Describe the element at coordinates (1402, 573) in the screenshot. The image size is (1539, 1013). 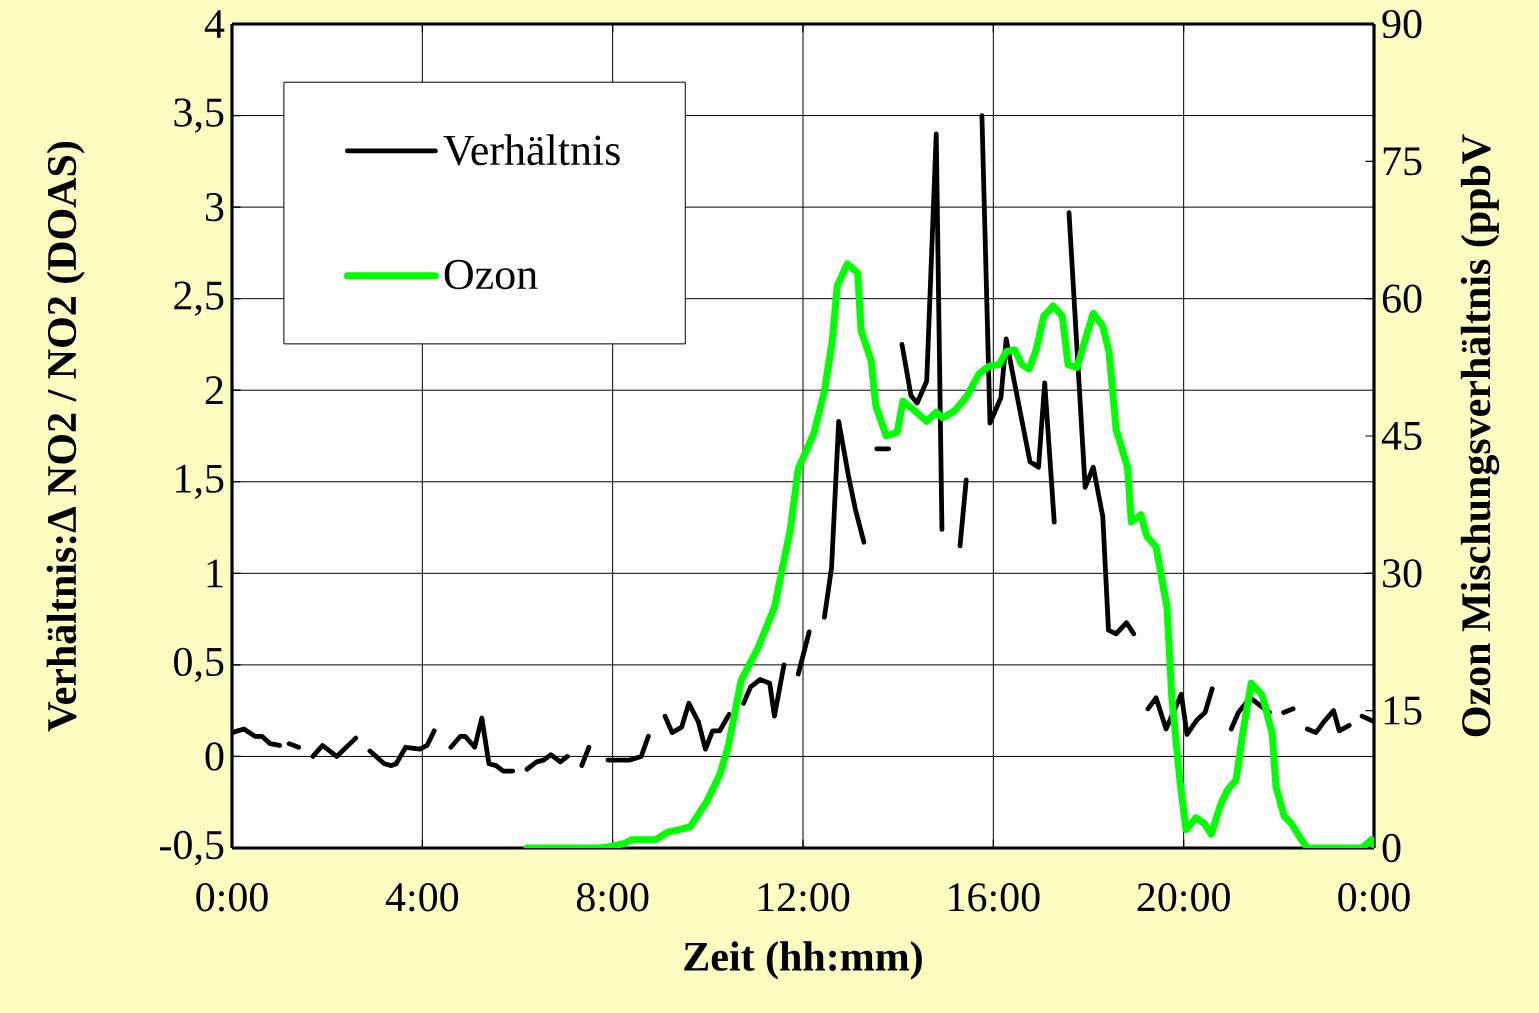
I see `y2-tick-label: 30` at that location.